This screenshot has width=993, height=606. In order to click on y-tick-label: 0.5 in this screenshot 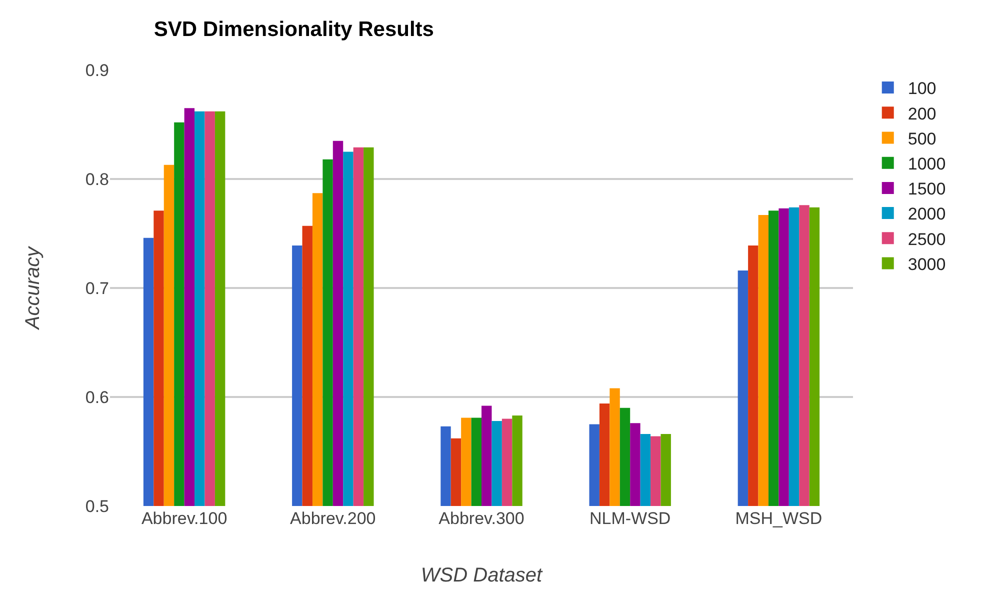, I will do `click(97, 506)`.